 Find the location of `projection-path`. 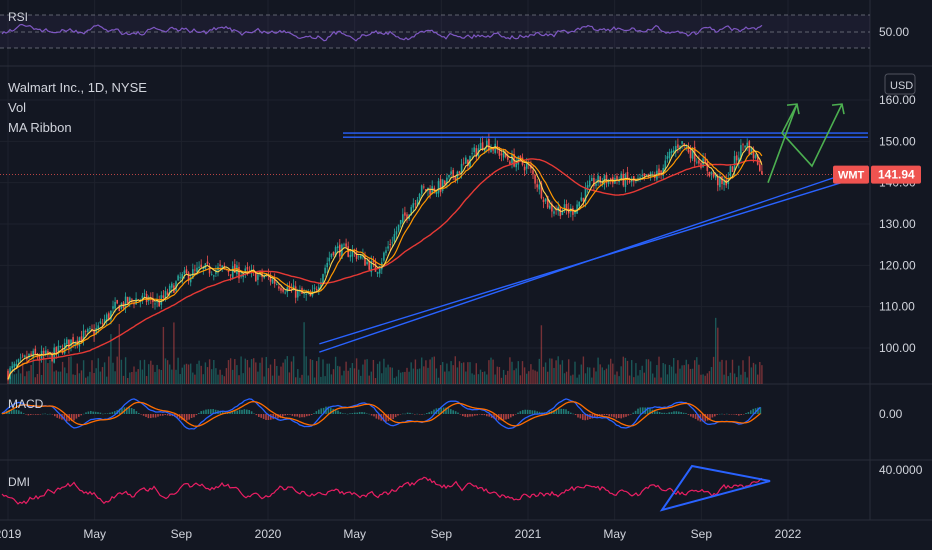

projection-path is located at coordinates (805, 143).